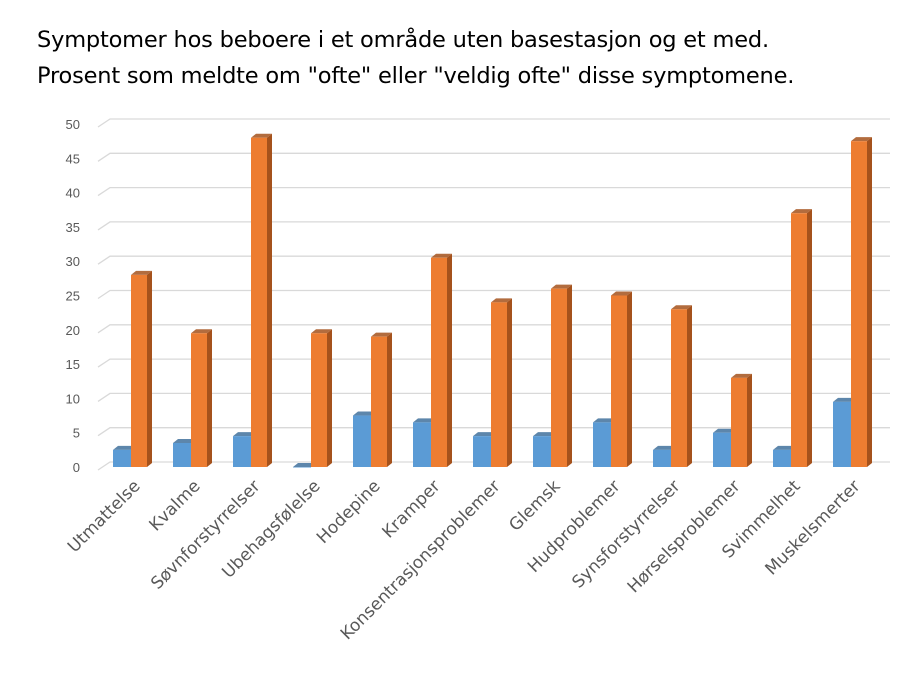 This screenshot has width=912, height=686. I want to click on y-tick-label: 10, so click(73, 398).